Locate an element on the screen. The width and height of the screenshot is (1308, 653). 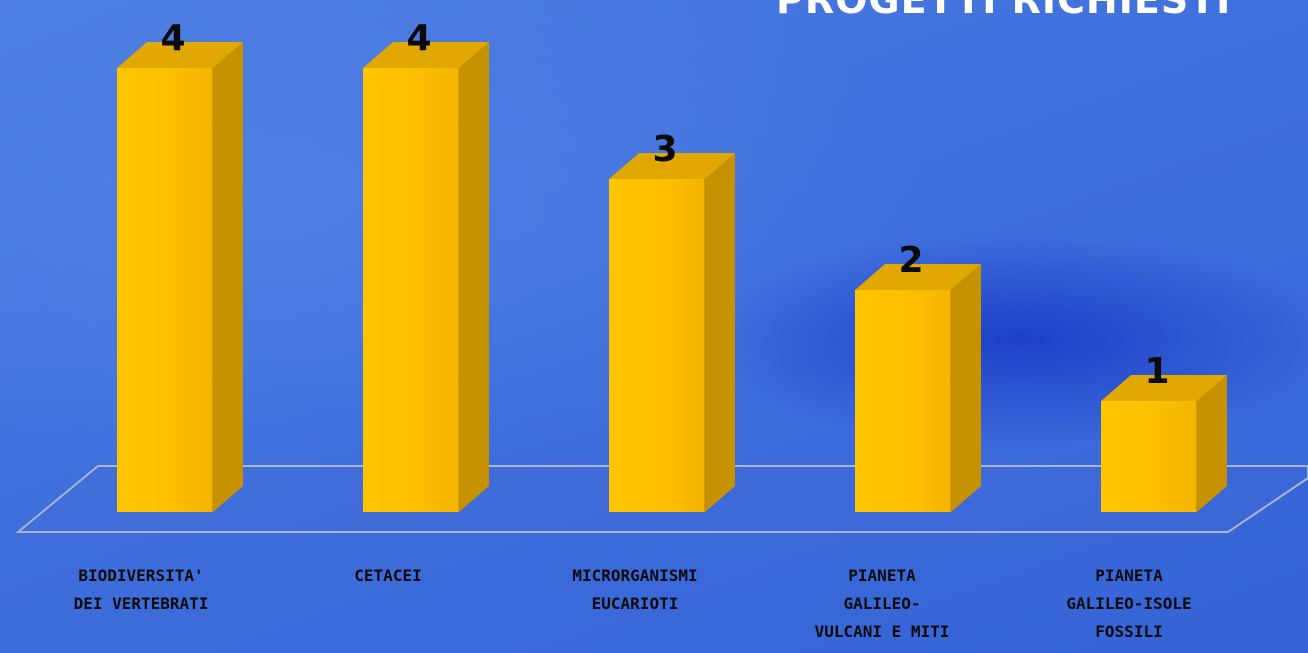
category-label: MICRORGANISMI EUCARIOTI is located at coordinates (635, 590).